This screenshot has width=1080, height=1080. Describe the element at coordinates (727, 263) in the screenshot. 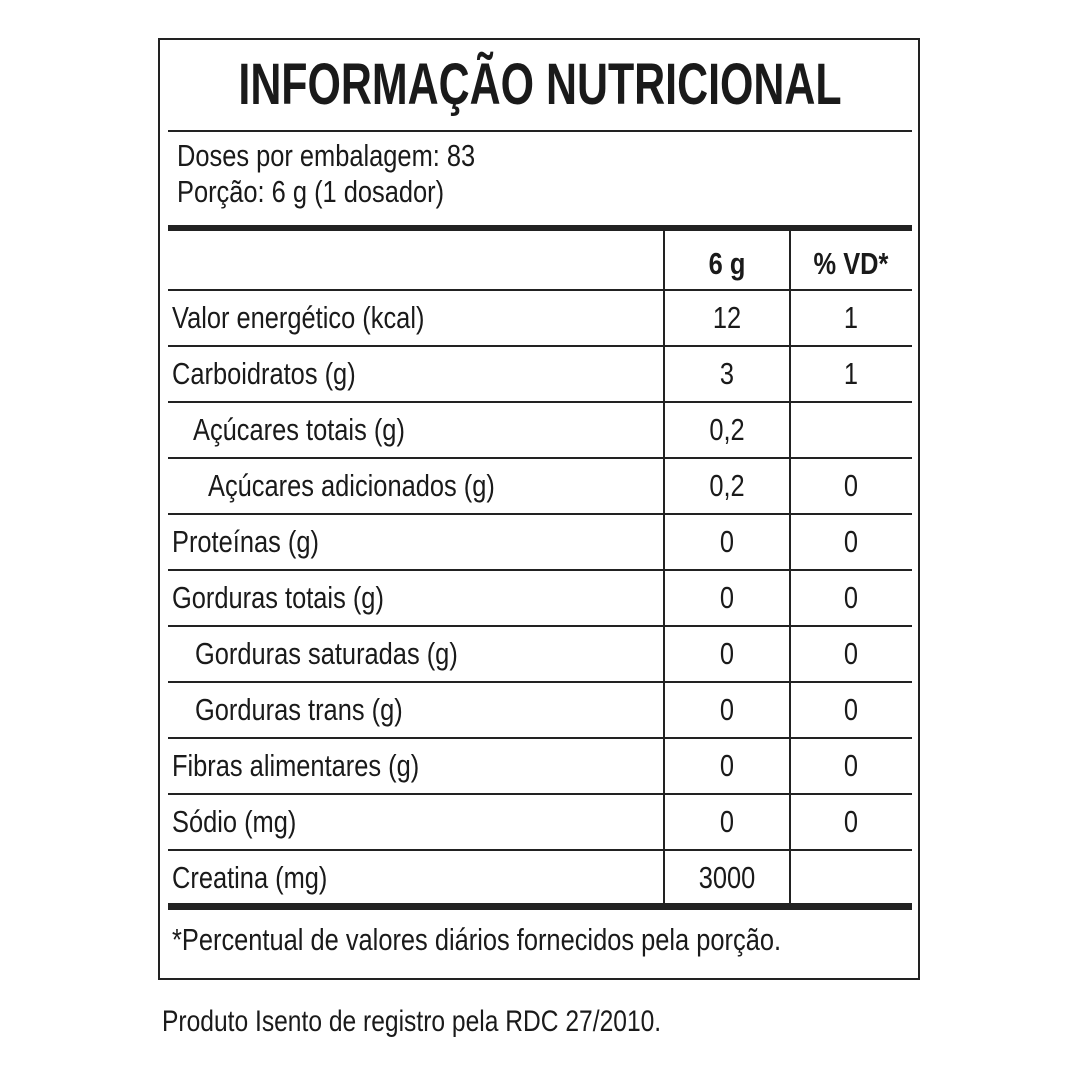

I see `amount-header: 6 g` at that location.